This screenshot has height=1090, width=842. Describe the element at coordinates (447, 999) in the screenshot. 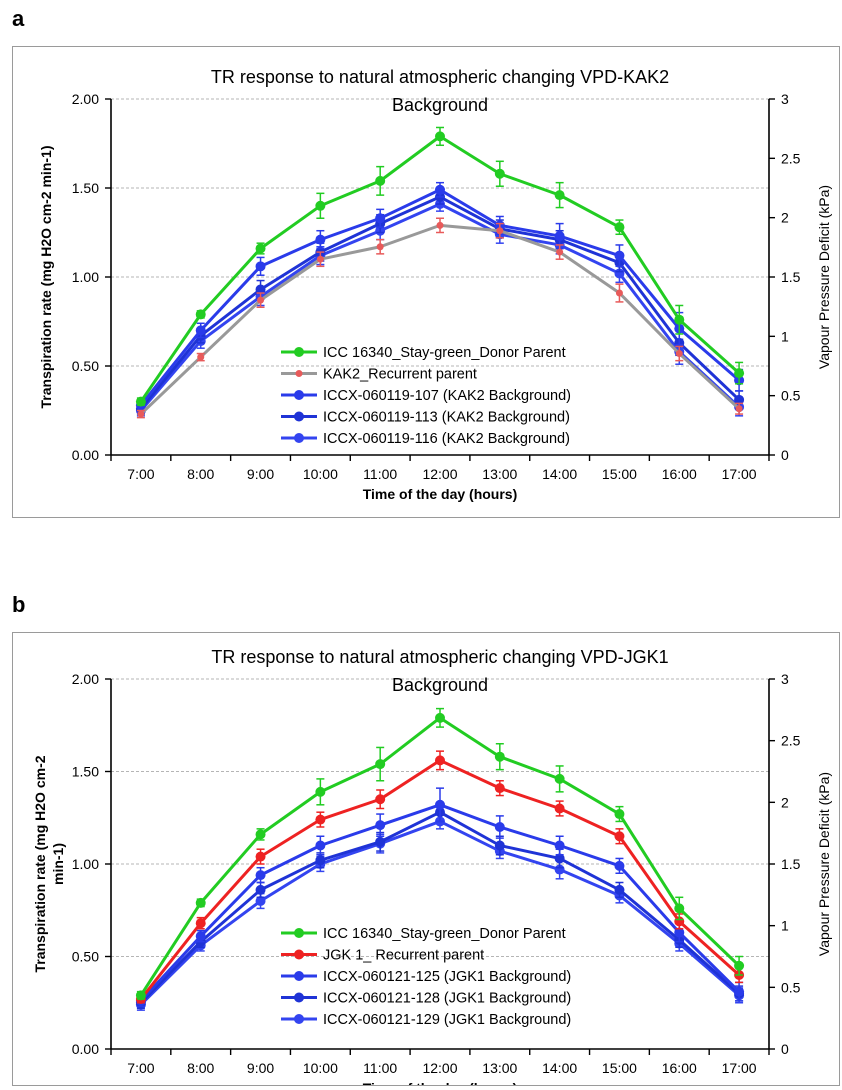

I see `legend-entry: ICCX-060121-128 (JGK1 Background)` at that location.